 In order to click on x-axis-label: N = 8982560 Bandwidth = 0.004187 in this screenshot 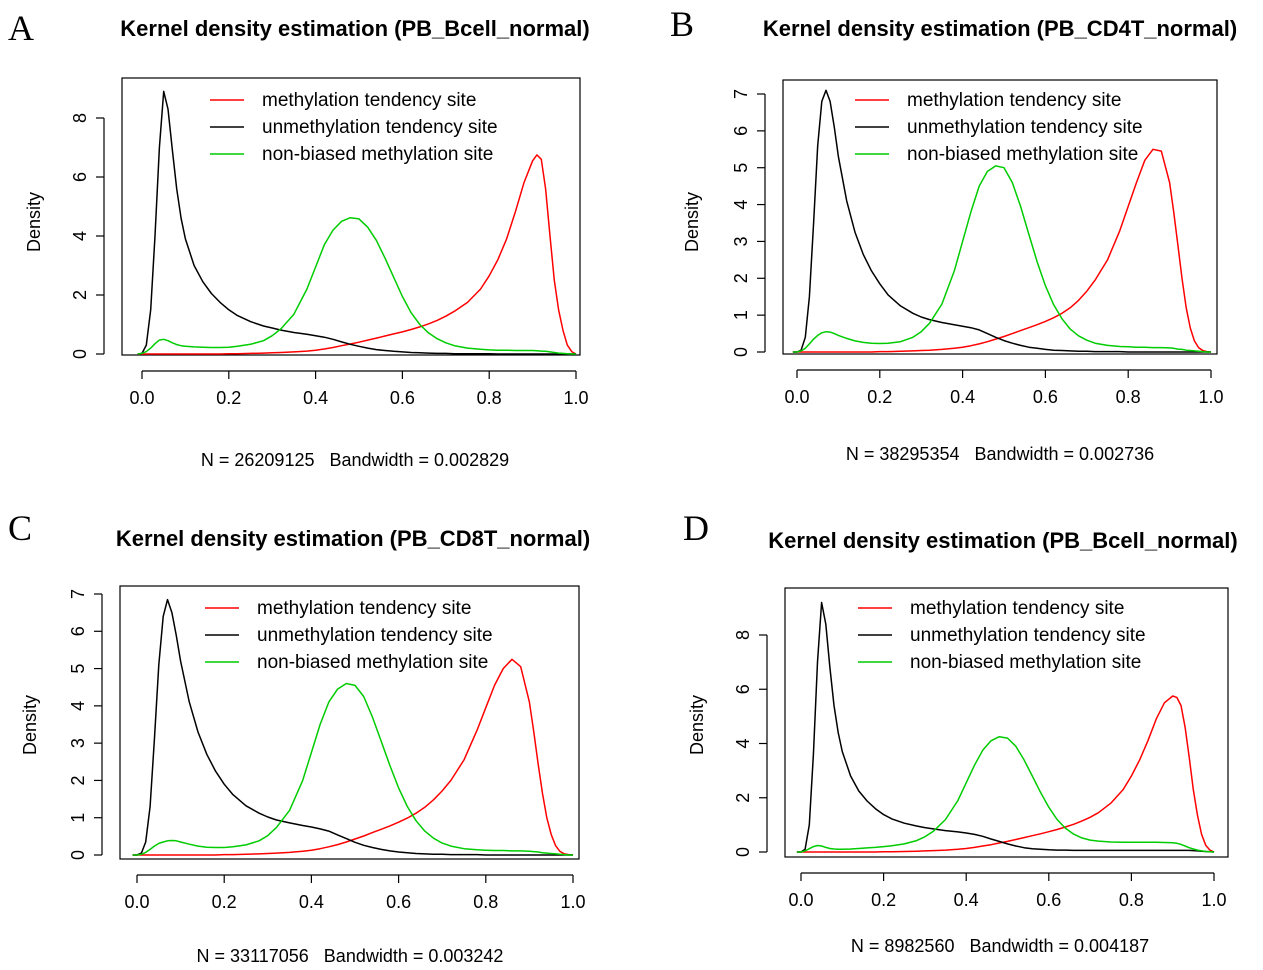, I will do `click(1000, 946)`.